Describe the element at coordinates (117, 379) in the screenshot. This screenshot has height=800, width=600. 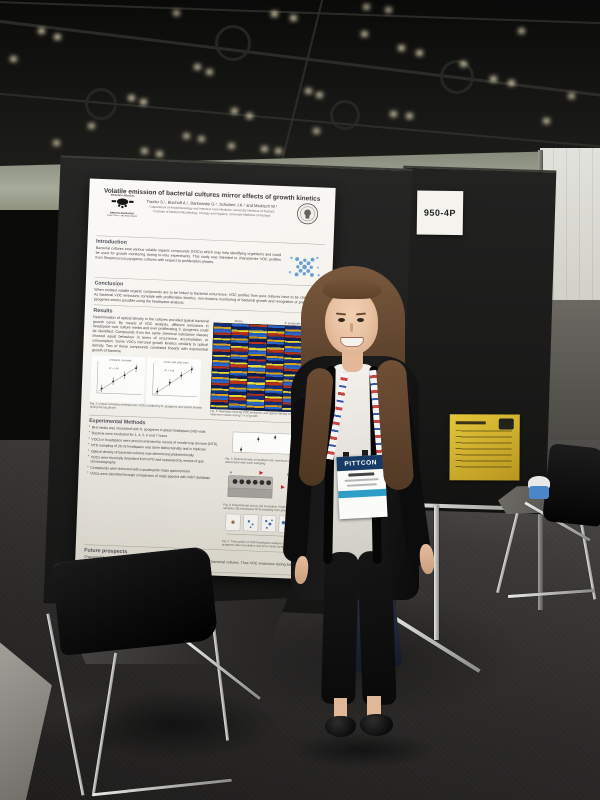
I see `fig1-left-scatter-plot: 1-Butanol, 3-methyl- R² = 0.99` at that location.